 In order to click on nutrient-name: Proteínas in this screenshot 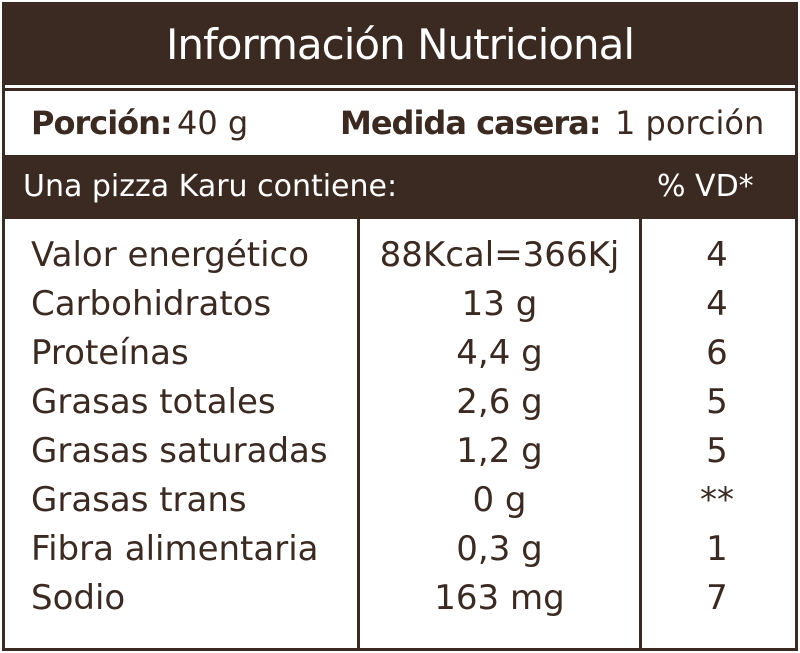, I will do `click(110, 353)`.